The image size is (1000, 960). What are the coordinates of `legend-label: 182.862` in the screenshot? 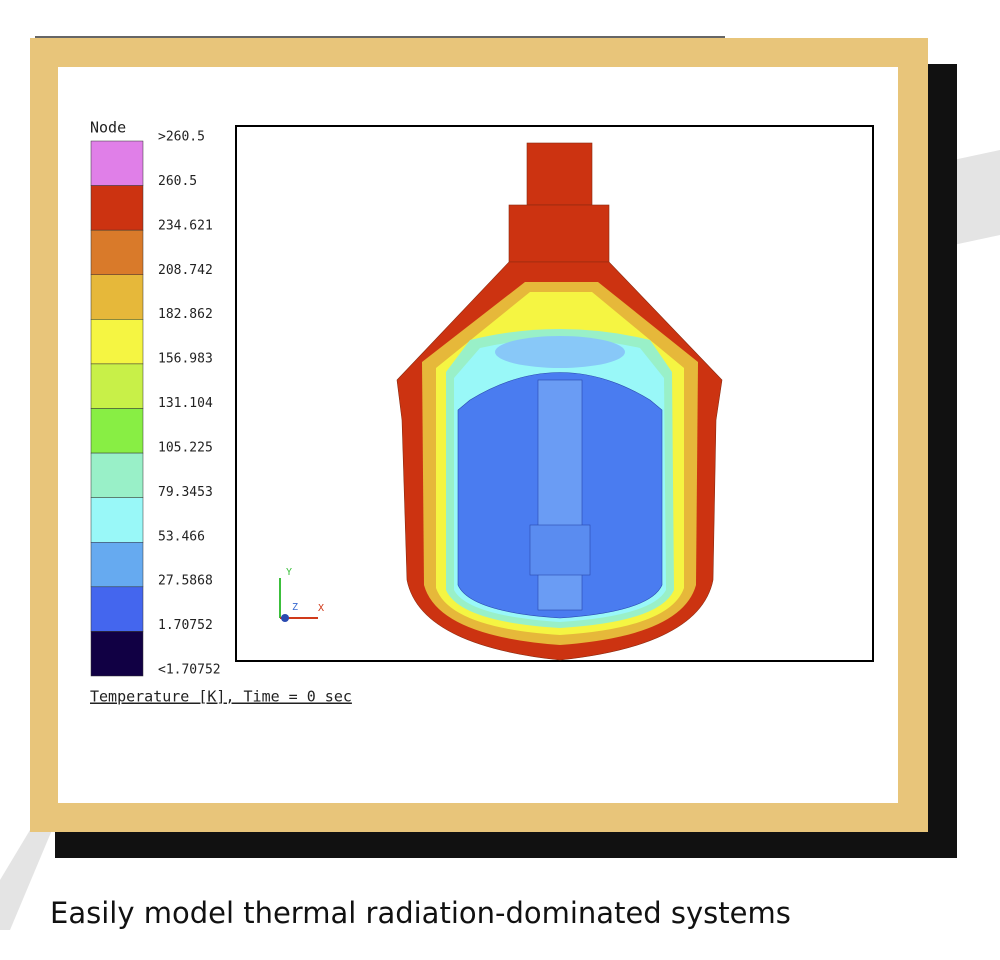 It's located at (185, 314).